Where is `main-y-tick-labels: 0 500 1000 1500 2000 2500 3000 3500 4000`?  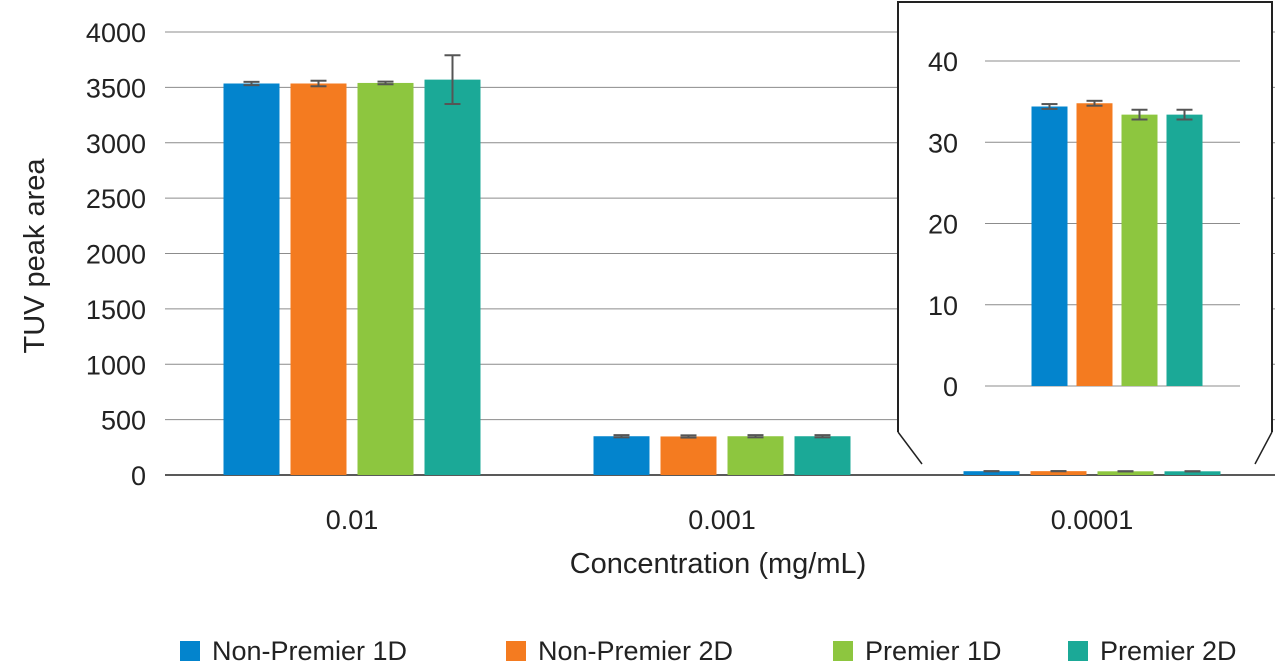 main-y-tick-labels: 0 500 1000 1500 2000 2500 3000 3500 4000 is located at coordinates (116, 254).